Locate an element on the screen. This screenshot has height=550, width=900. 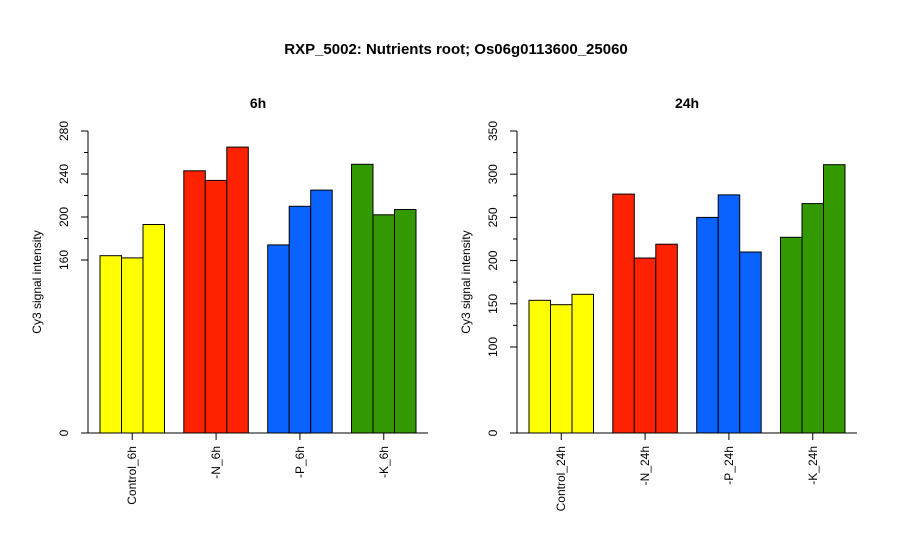
x-tick-label-p24h: -P_24h is located at coordinates (729, 465).